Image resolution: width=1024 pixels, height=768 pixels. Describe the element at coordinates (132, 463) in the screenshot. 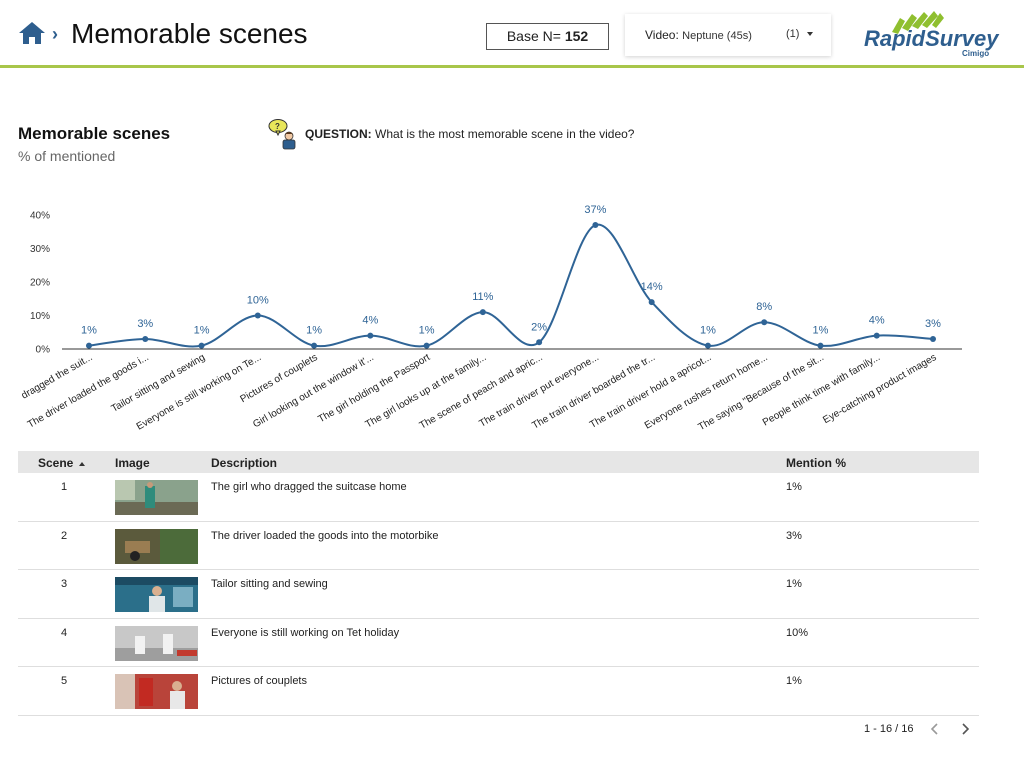

I see `header-image: Image` at that location.